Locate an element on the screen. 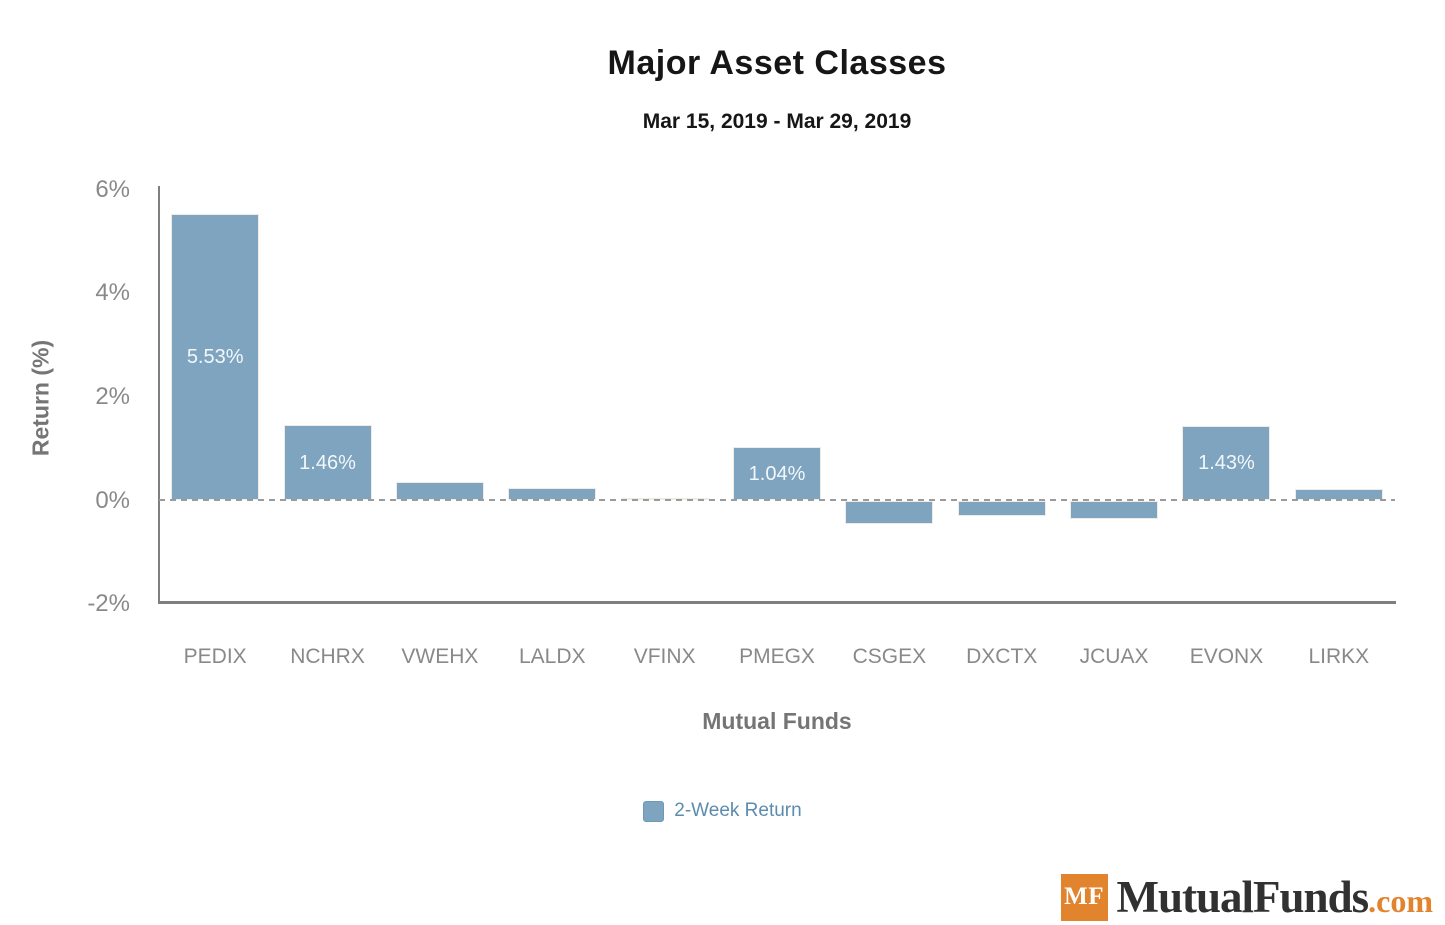 The width and height of the screenshot is (1445, 925). legend-label: 2-Week Return is located at coordinates (738, 810).